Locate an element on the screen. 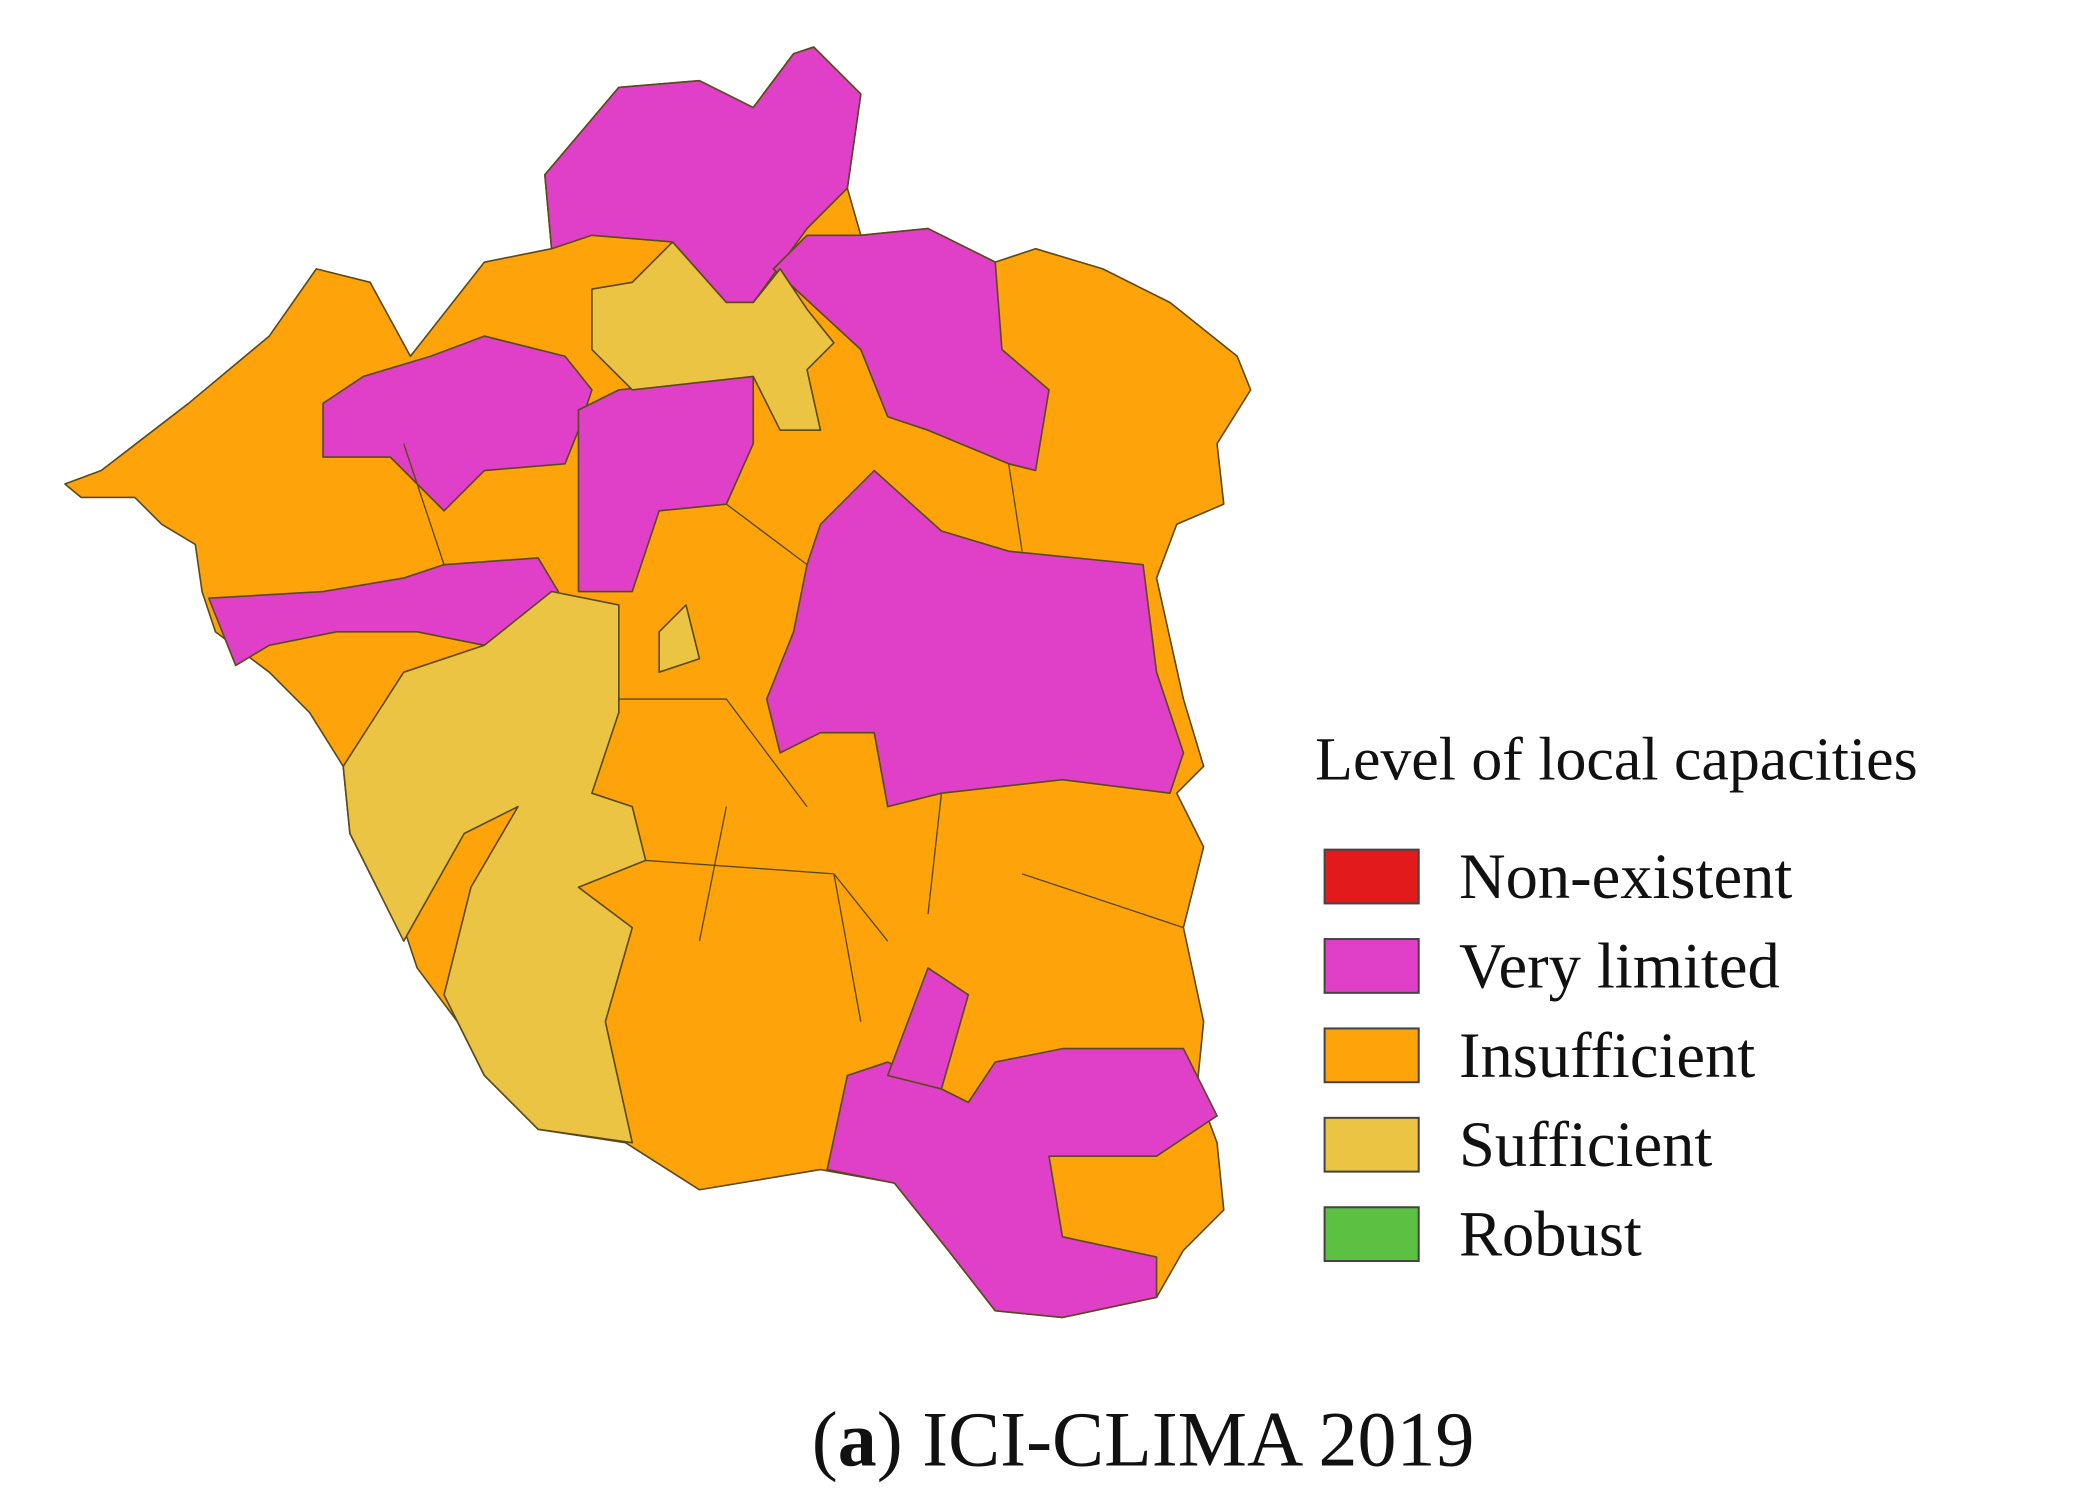  legend-label: Robust is located at coordinates (1550, 1234).